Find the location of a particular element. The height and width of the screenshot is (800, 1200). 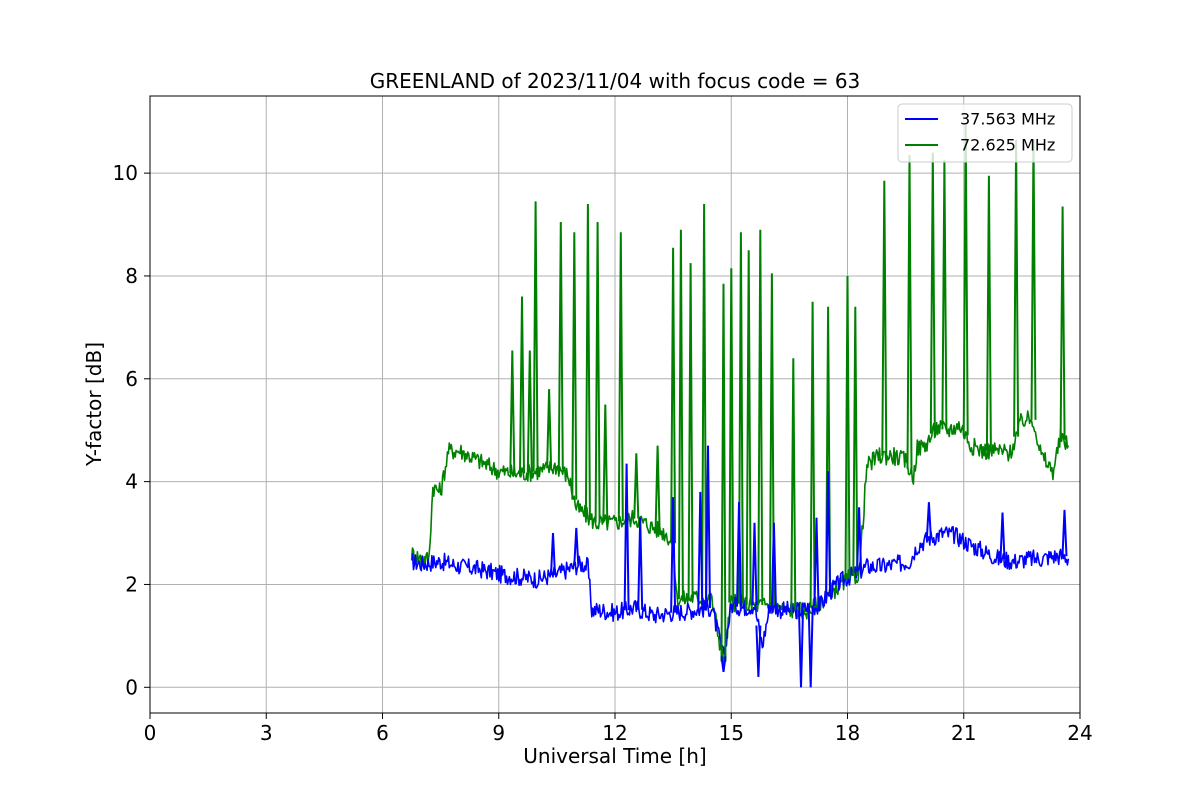

legend-label-series-1: 37.563 MHz is located at coordinates (1007, 119).